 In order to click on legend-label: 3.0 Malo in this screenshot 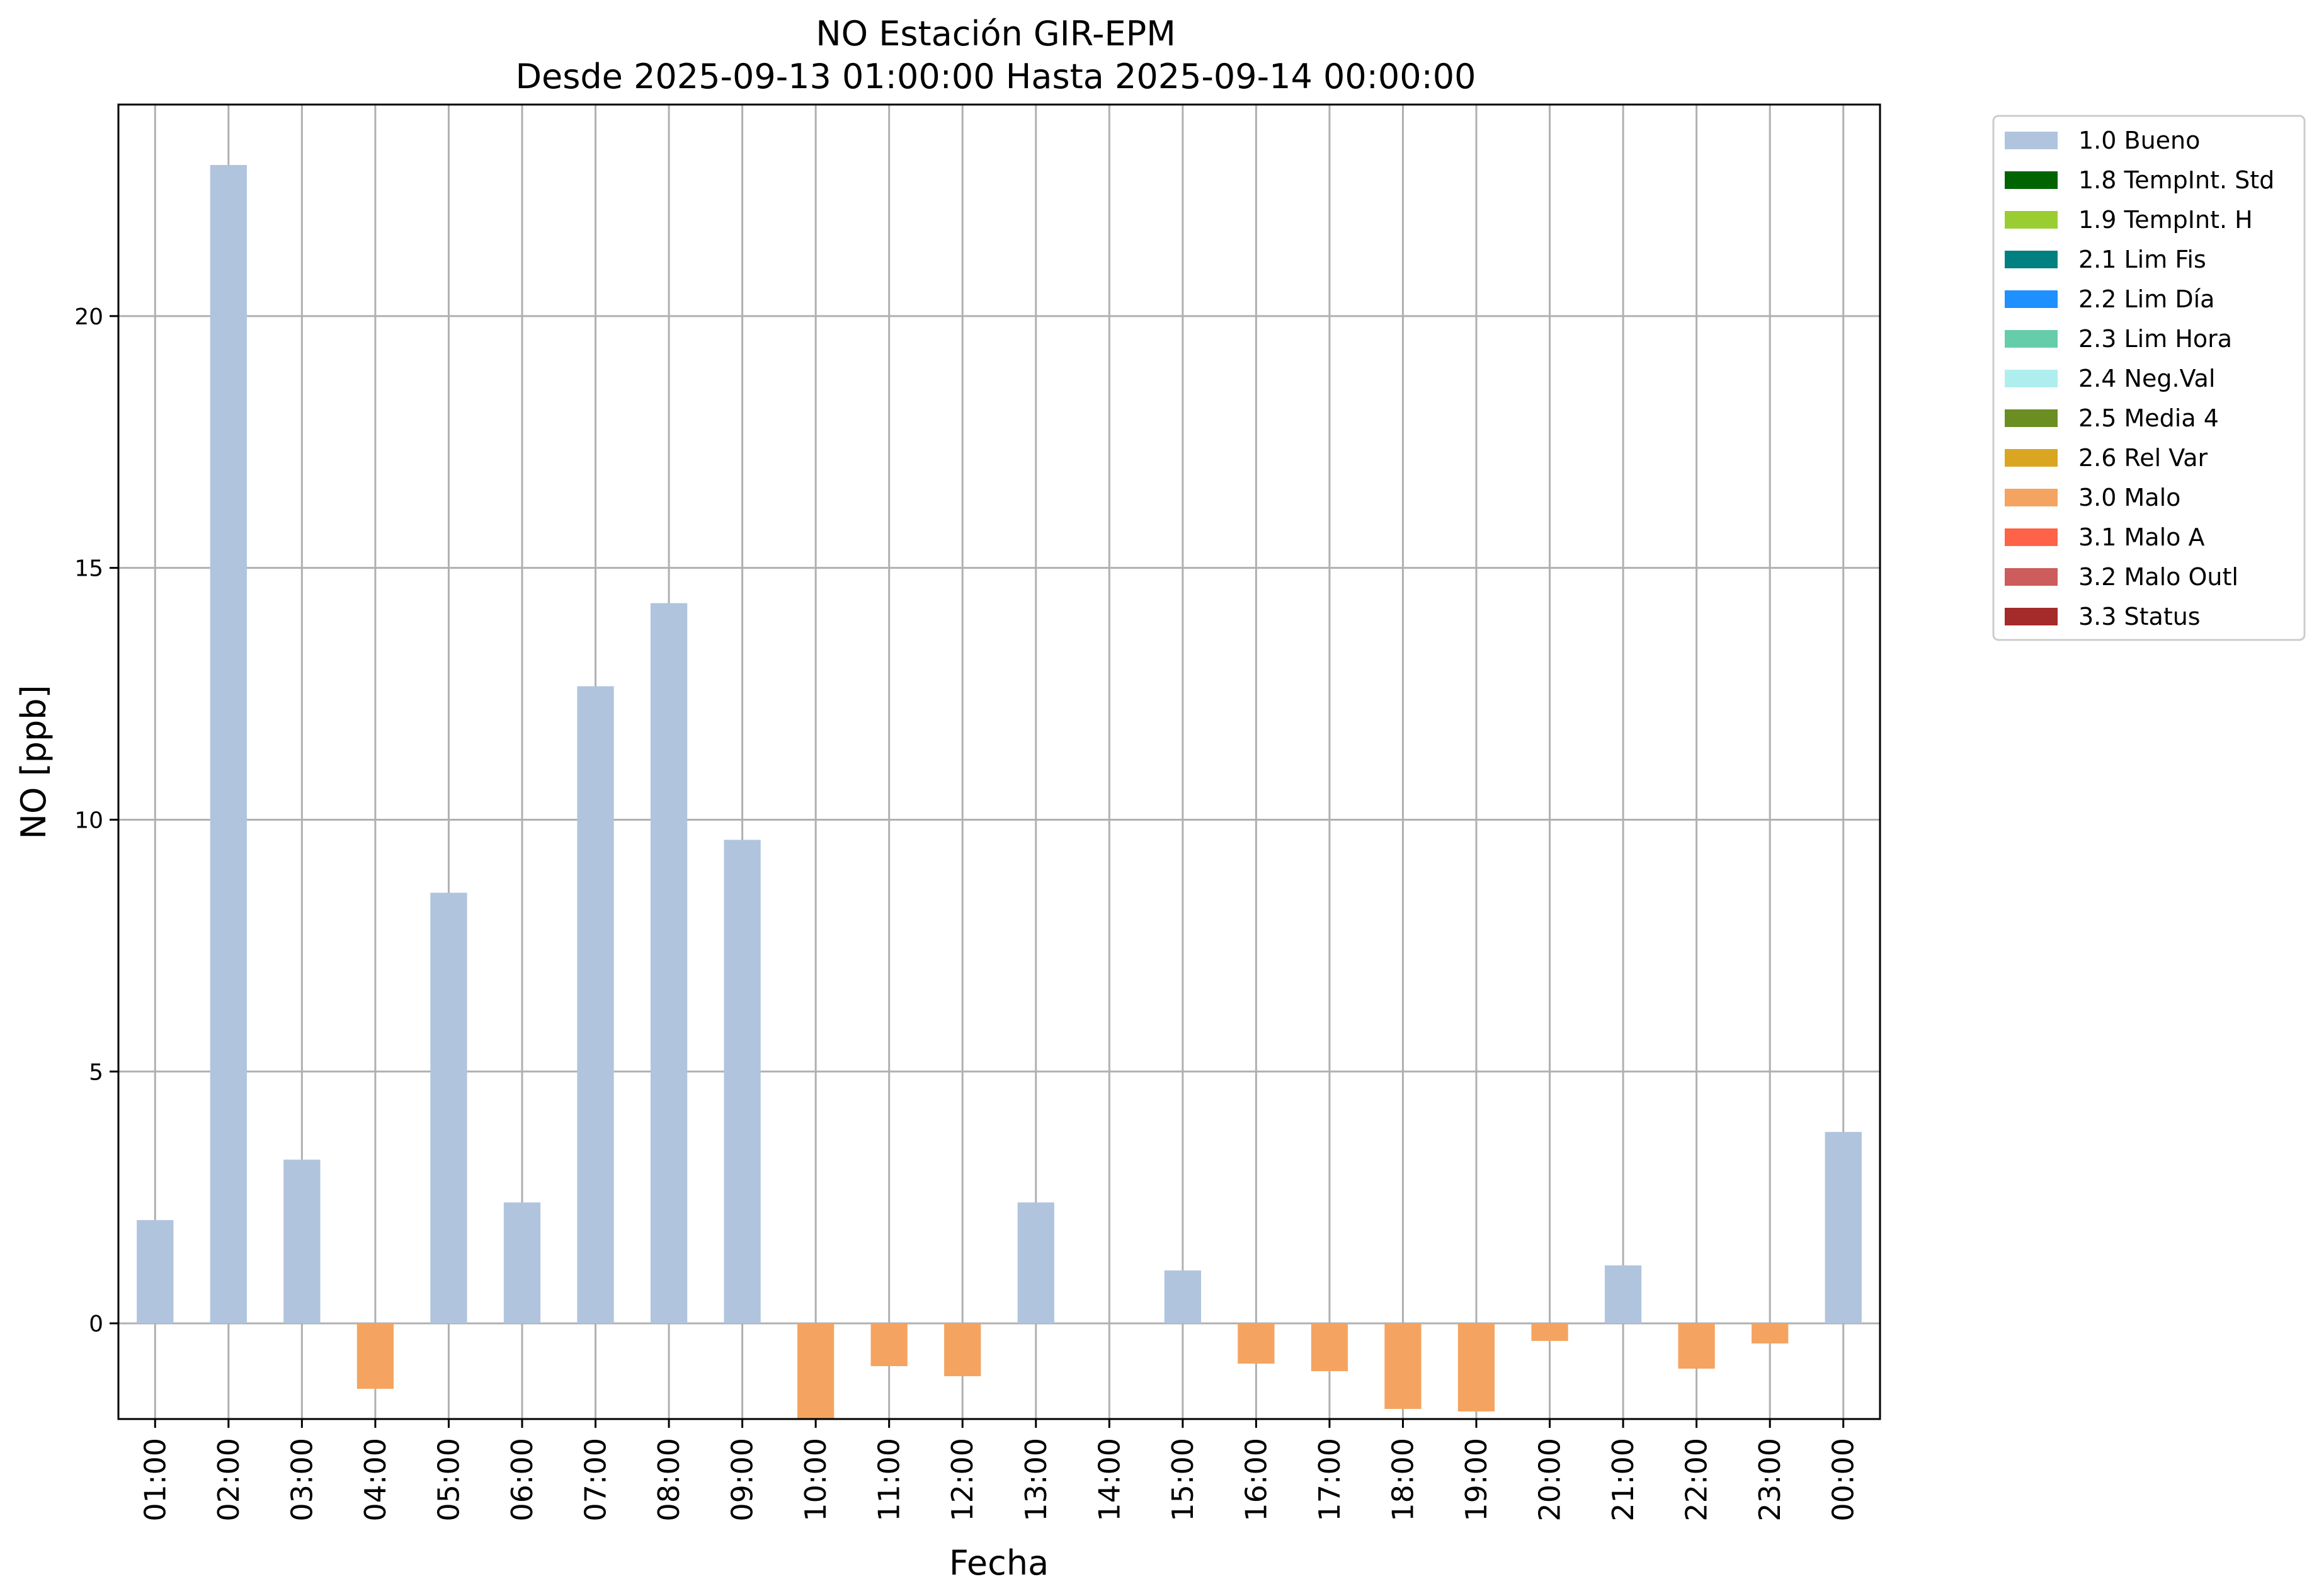, I will do `click(2129, 497)`.